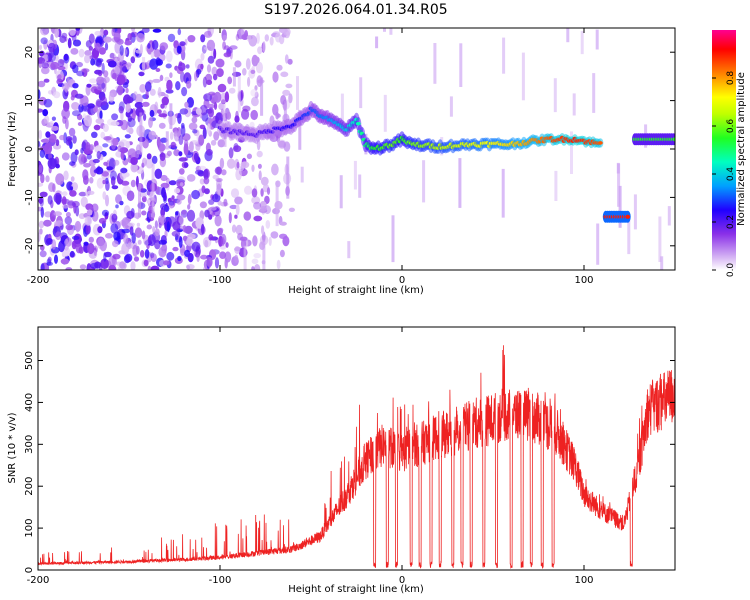 This screenshot has height=600, width=750. What do you see at coordinates (220, 580) in the screenshot?
I see `x-tick-label: -100` at bounding box center [220, 580].